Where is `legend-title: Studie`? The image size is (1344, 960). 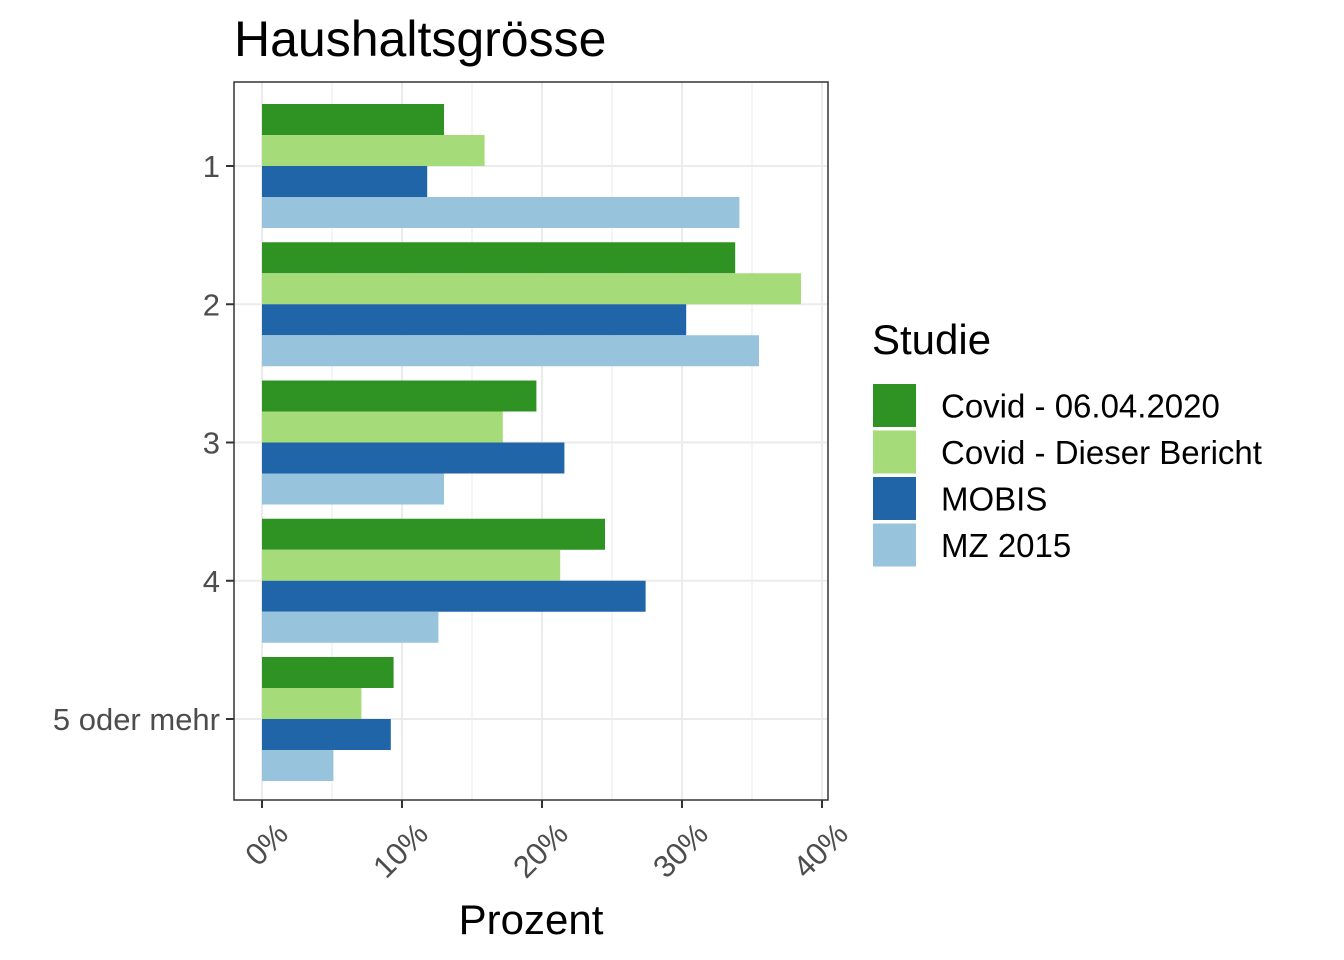
legend-title: Studie is located at coordinates (931, 339).